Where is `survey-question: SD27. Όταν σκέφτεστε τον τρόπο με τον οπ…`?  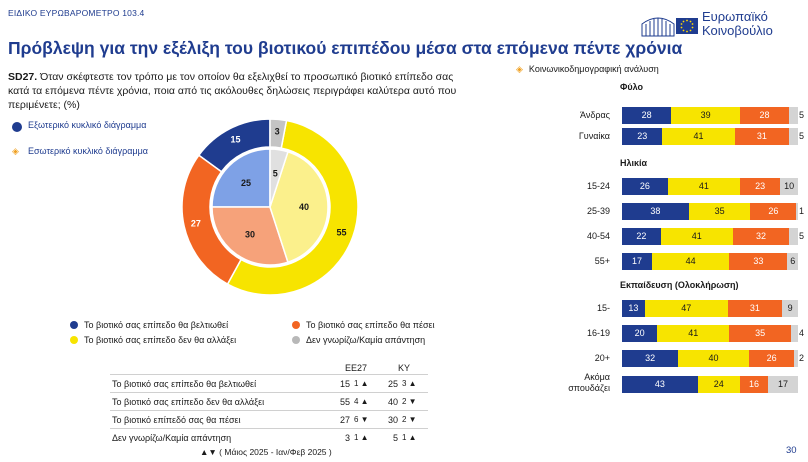 survey-question: SD27. Όταν σκέφτεστε τον τρόπο με τον οπ… is located at coordinates (233, 91).